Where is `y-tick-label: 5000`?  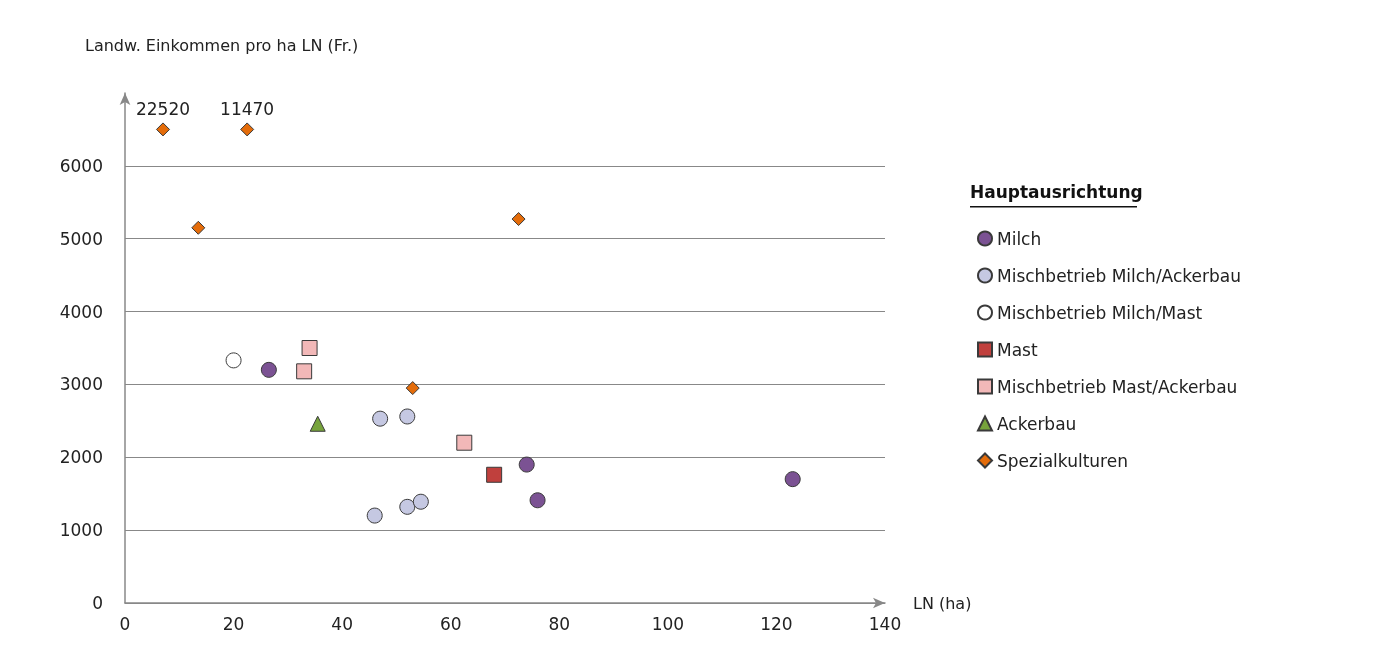
y-tick-label: 5000 is located at coordinates (81, 238).